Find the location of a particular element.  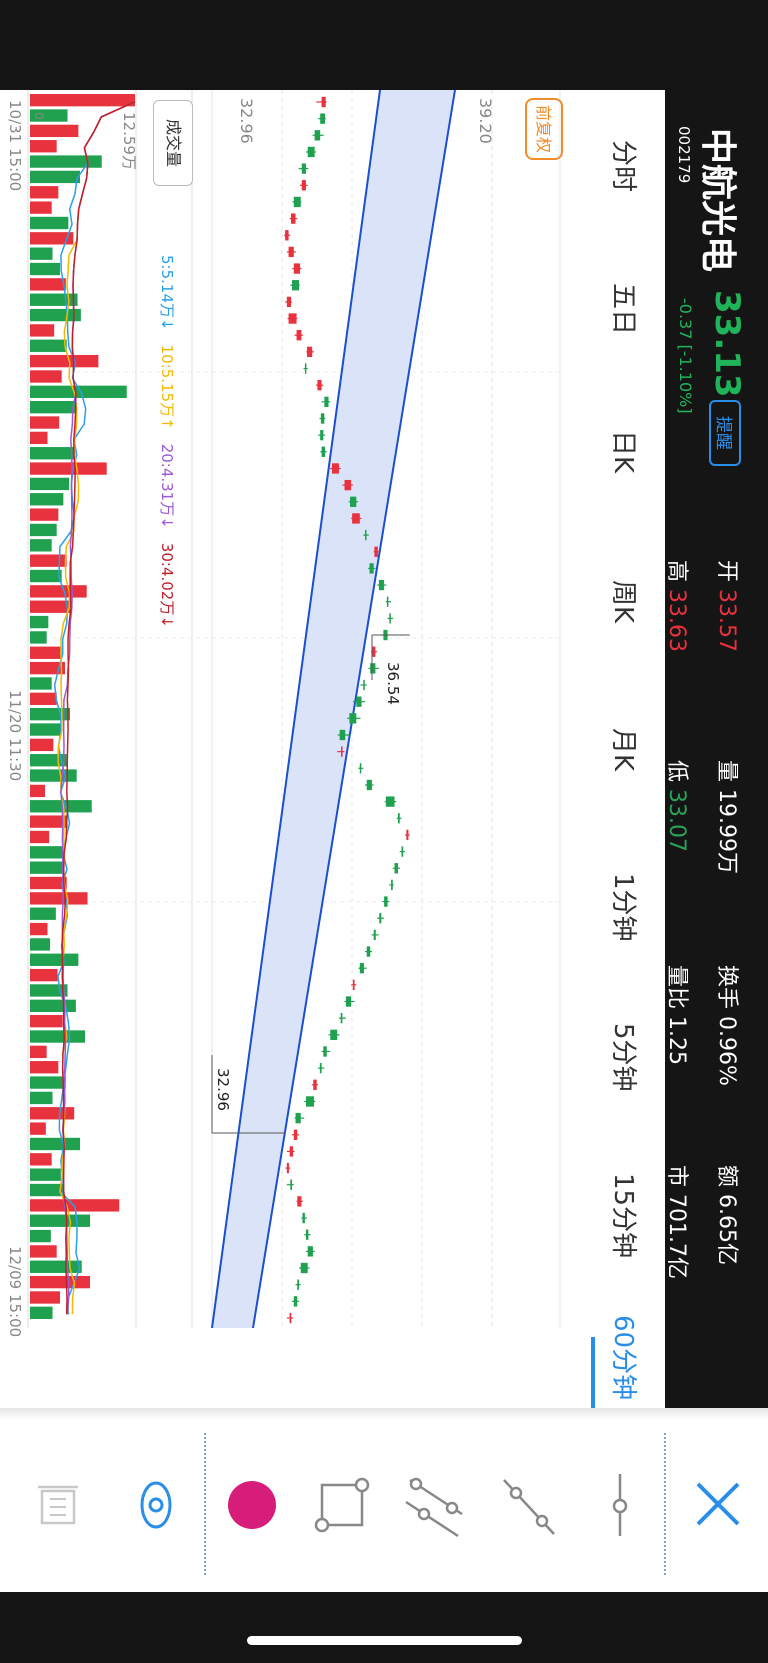

volume-ma-line is located at coordinates (98, 708).